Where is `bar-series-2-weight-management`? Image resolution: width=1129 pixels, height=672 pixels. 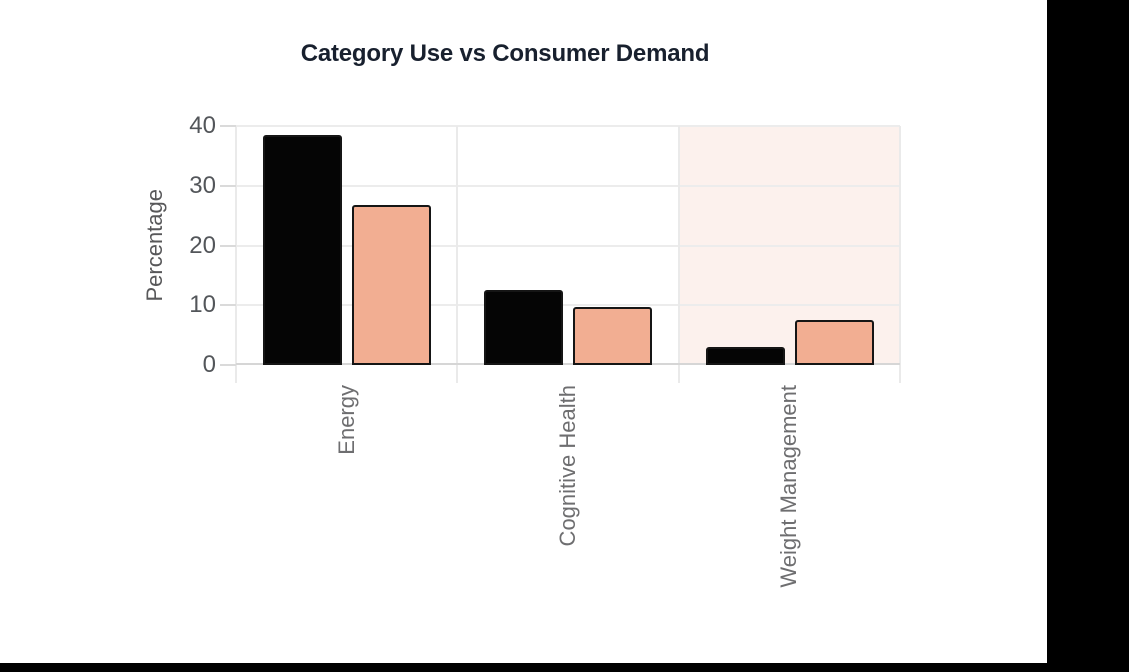 bar-series-2-weight-management is located at coordinates (834, 342).